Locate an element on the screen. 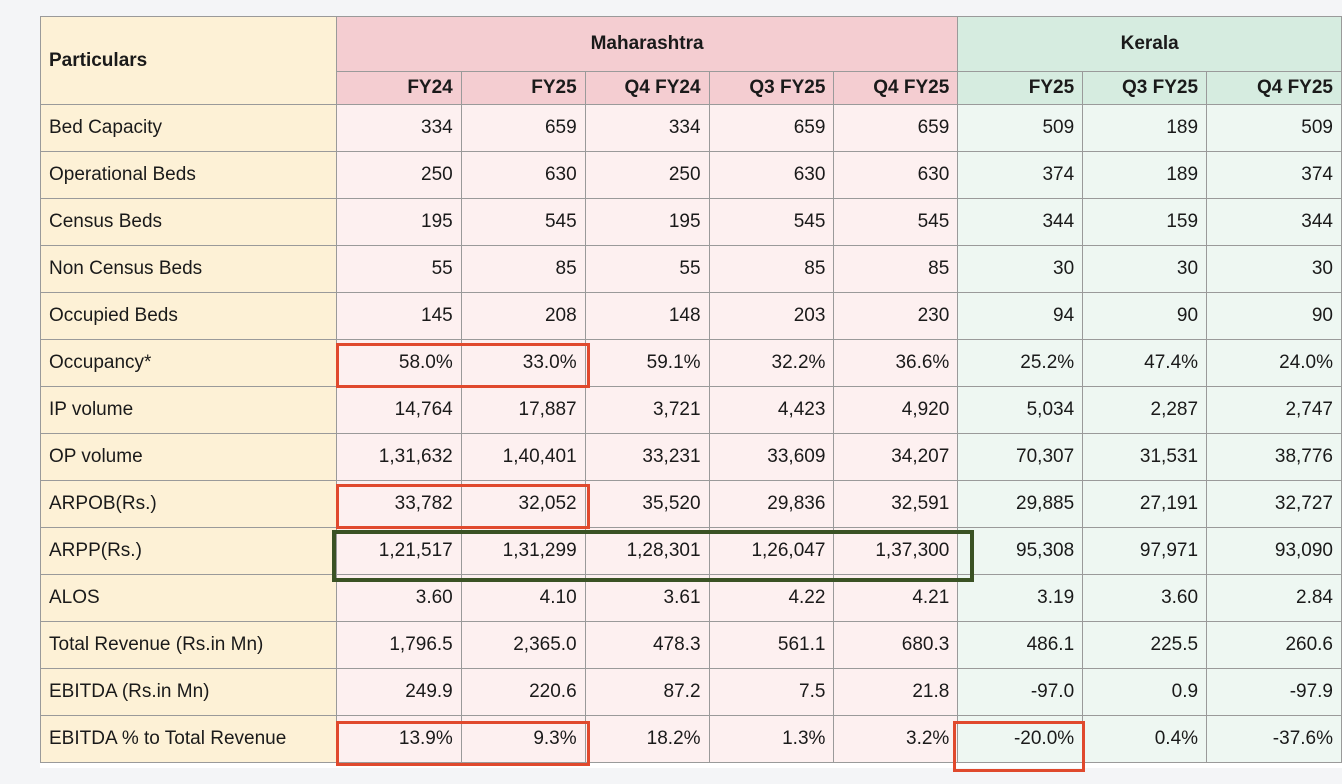 This screenshot has width=1342, height=784. column-header-maharashtra-0: FY24 is located at coordinates (398, 88).